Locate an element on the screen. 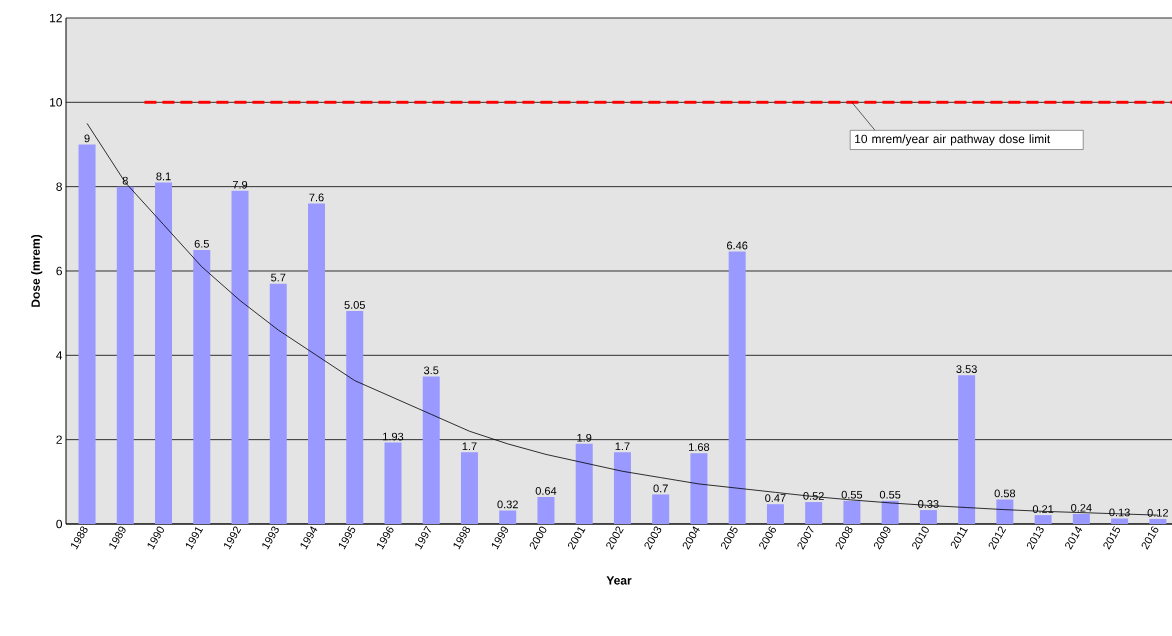 The height and width of the screenshot is (636, 1172). data-label: 0.47 is located at coordinates (775, 498).